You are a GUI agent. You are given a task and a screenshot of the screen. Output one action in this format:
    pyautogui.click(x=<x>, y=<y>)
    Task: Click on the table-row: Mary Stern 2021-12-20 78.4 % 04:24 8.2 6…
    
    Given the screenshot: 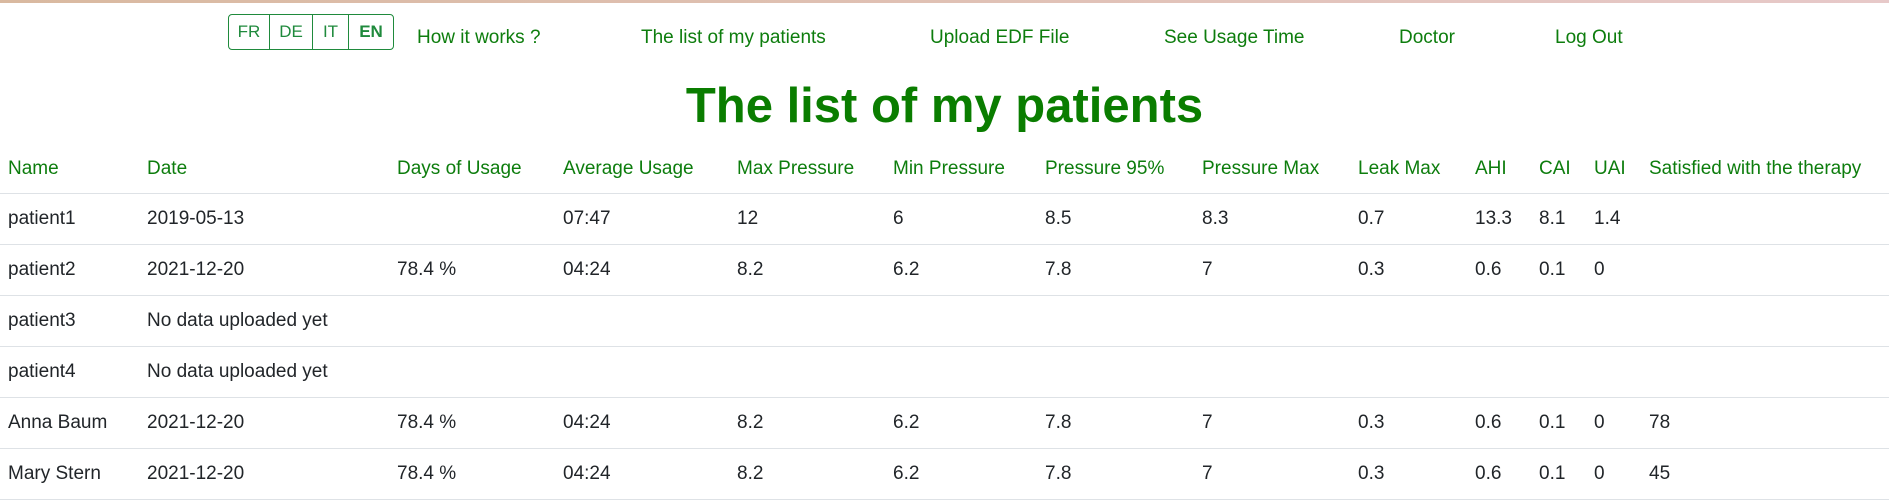 What is the action you would take?
    pyautogui.click(x=944, y=474)
    